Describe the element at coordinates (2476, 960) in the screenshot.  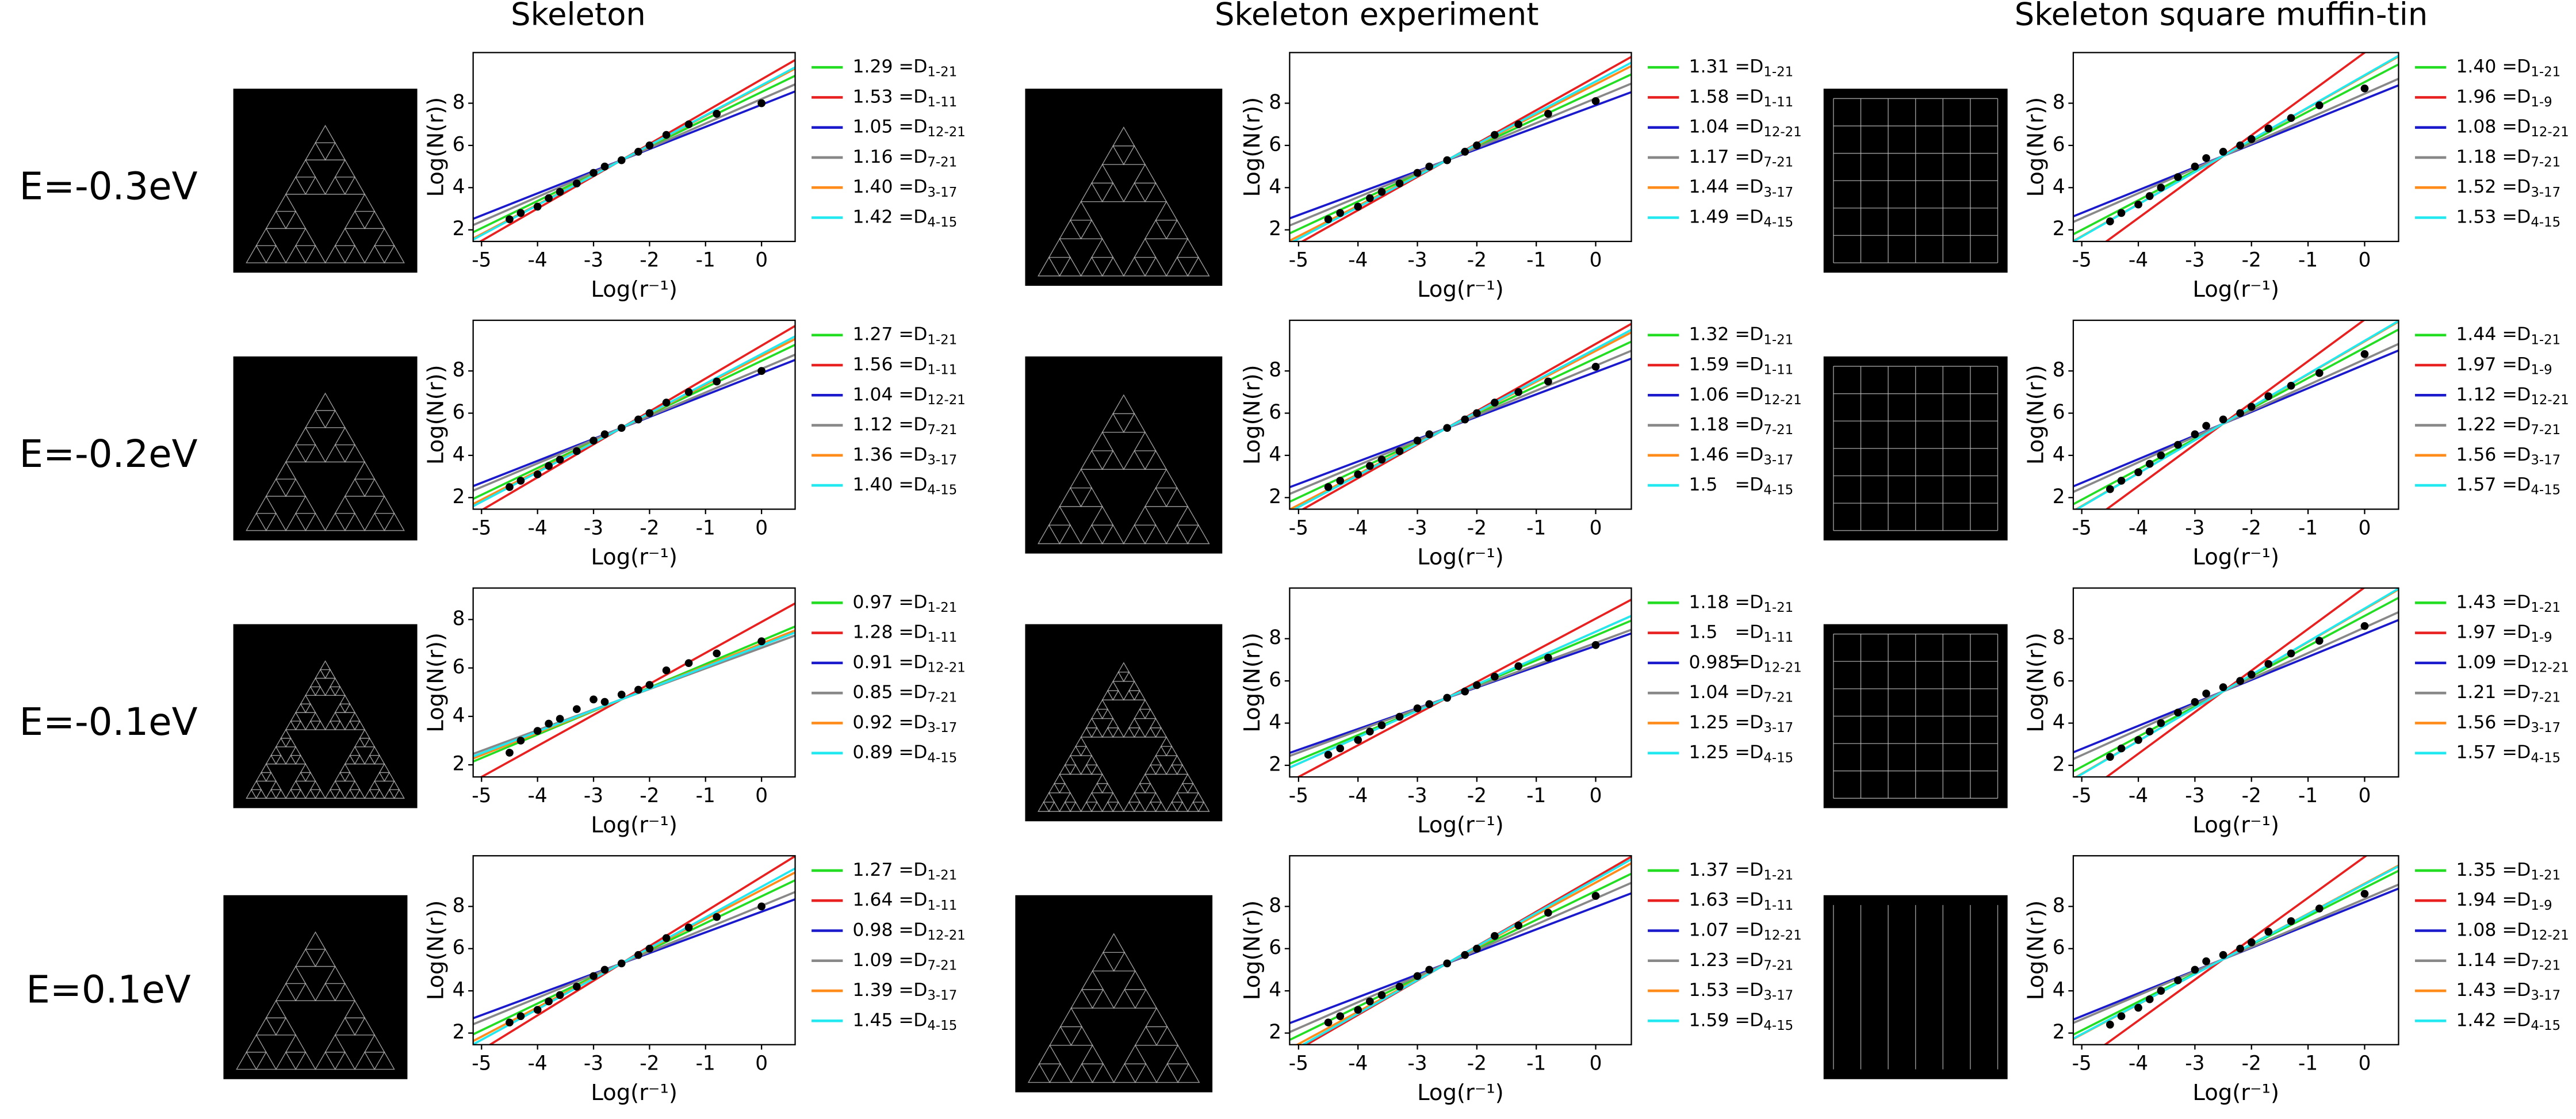
I see `legend-value: 1.14` at that location.